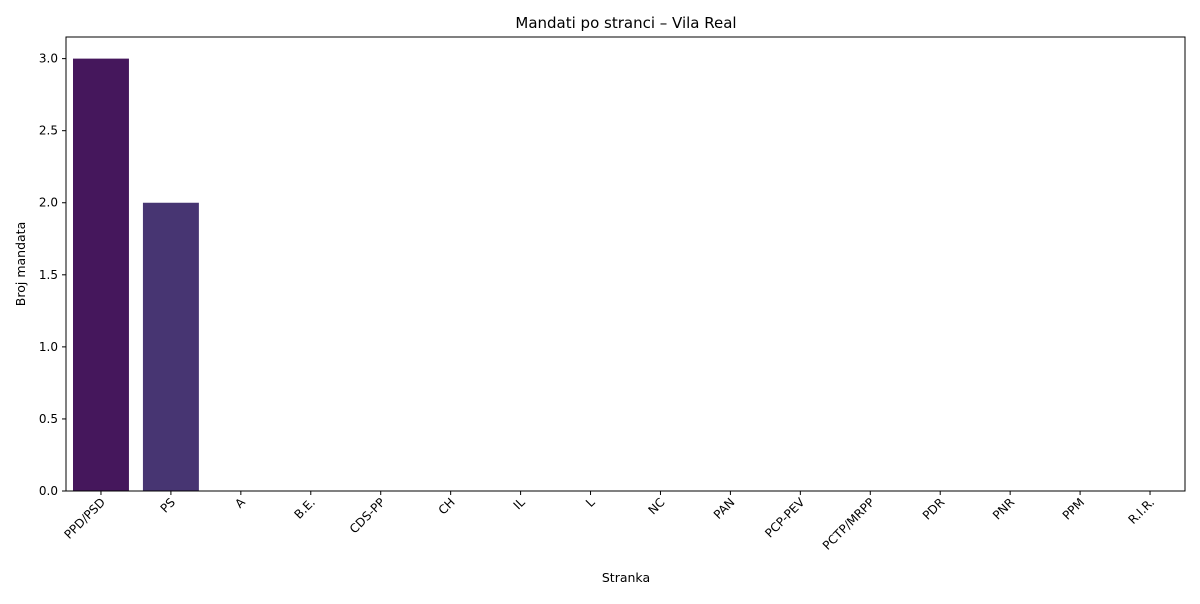 Image resolution: width=1200 pixels, height=604 pixels. What do you see at coordinates (933, 508) in the screenshot?
I see `x-tick-label: PDR` at bounding box center [933, 508].